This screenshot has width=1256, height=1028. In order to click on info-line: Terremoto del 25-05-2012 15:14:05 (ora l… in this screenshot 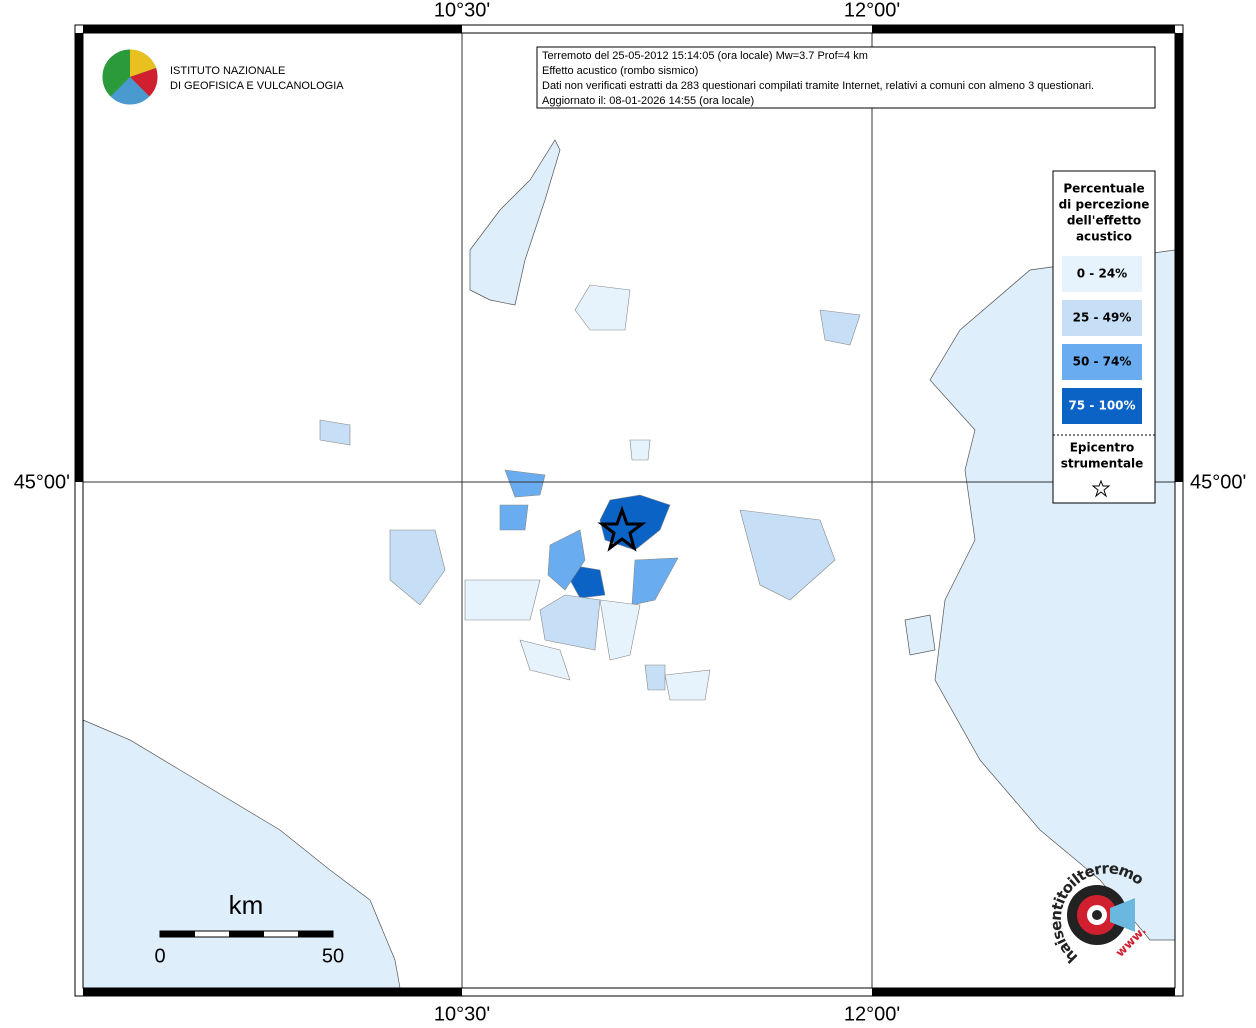, I will do `click(705, 56)`.